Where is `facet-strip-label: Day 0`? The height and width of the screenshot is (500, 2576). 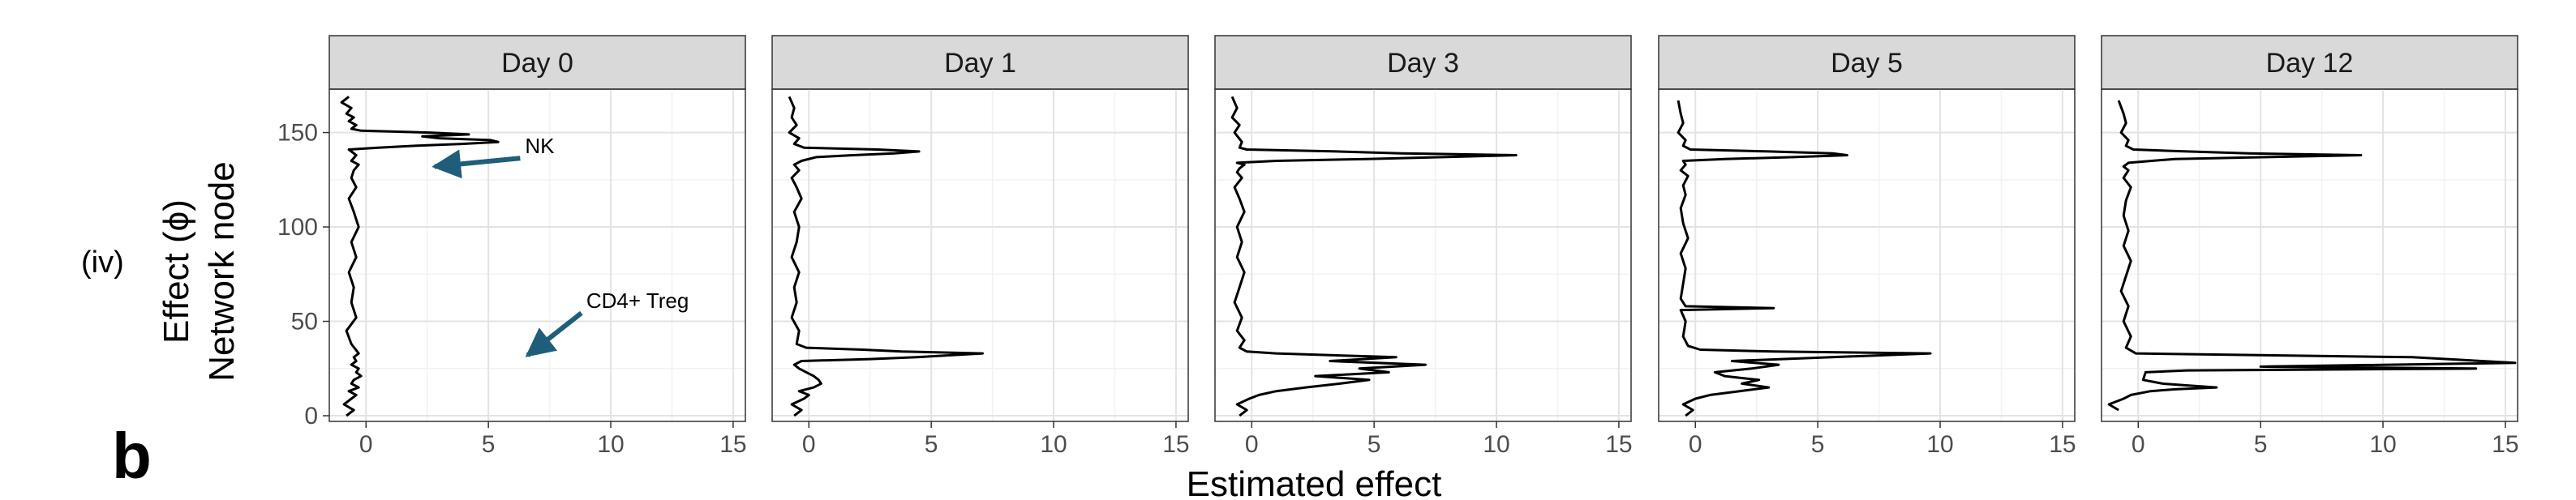 facet-strip-label: Day 0 is located at coordinates (537, 63).